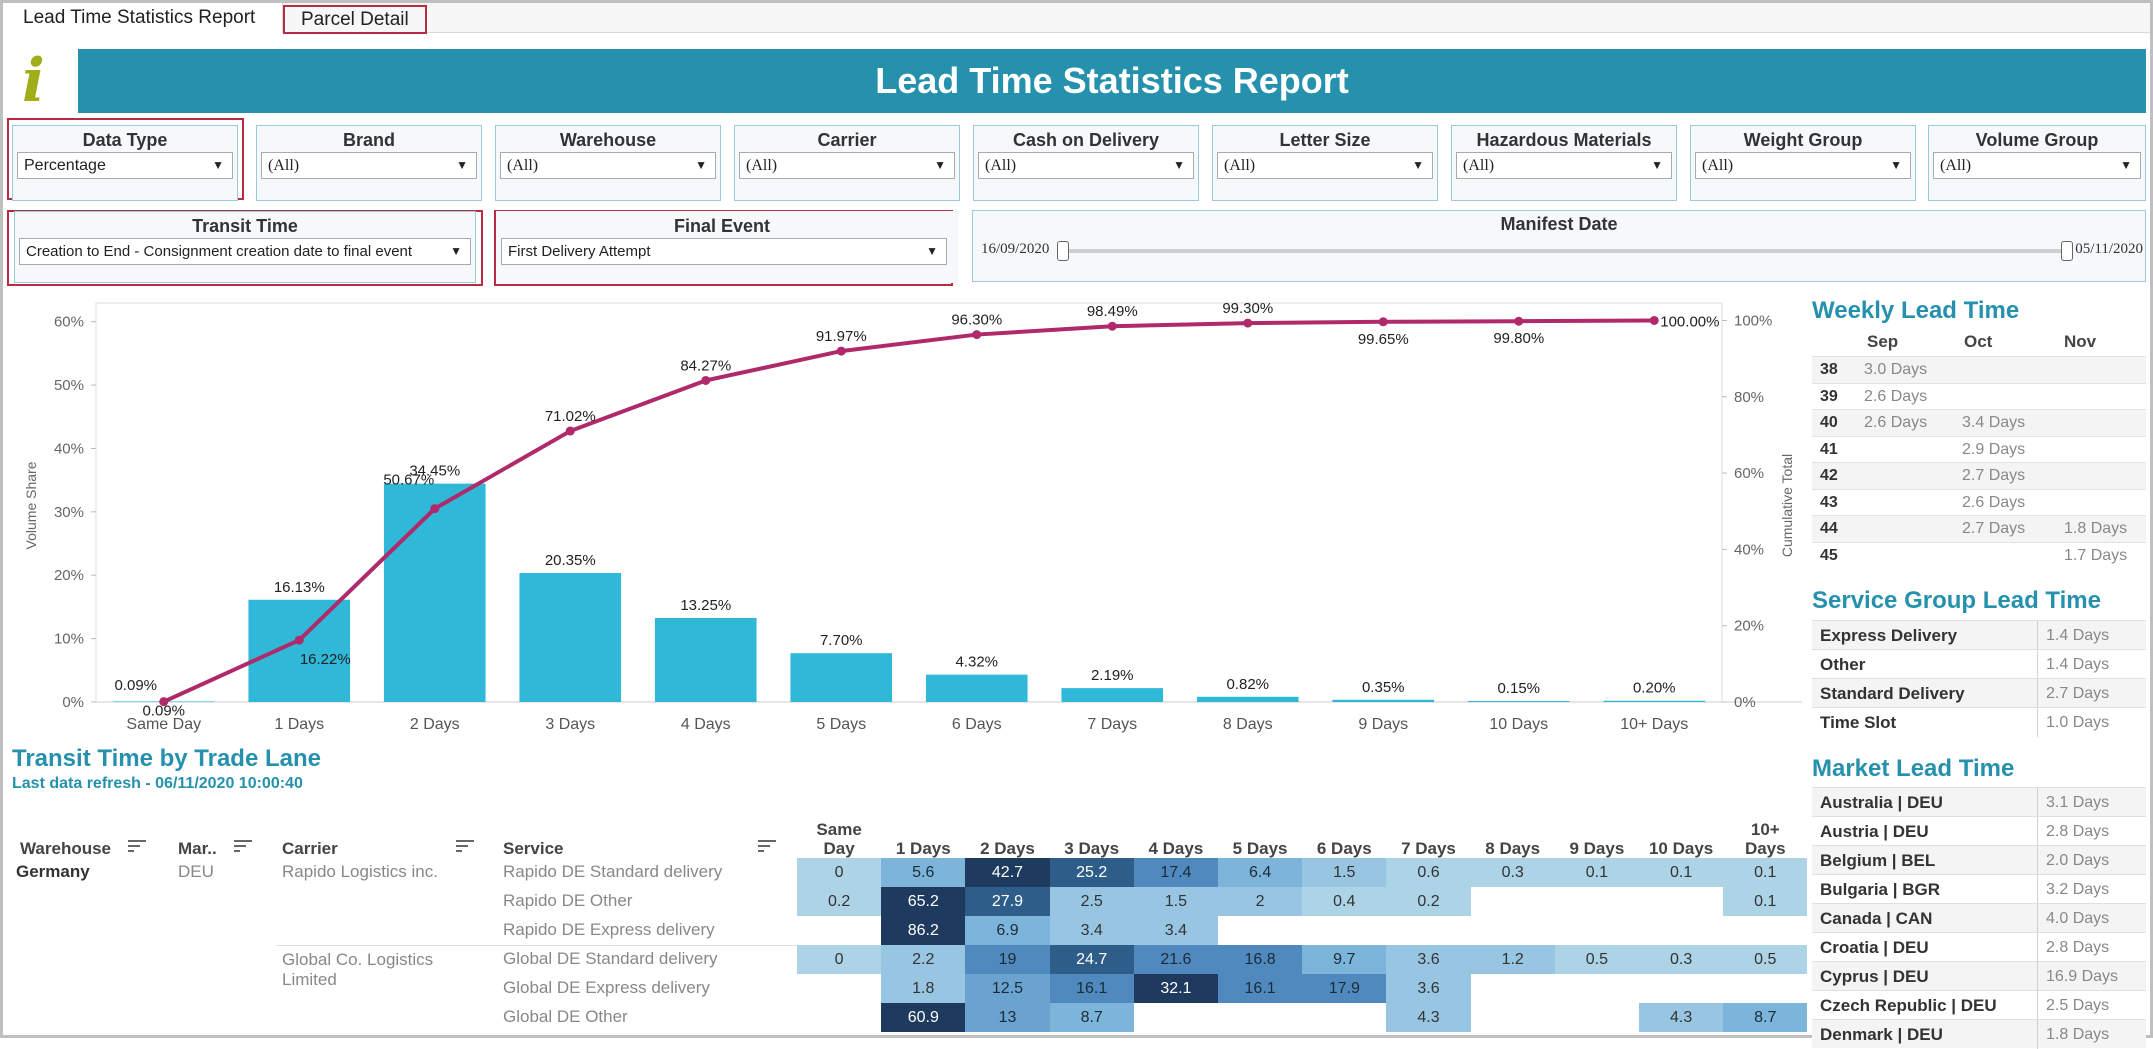 This screenshot has width=2153, height=1049. Describe the element at coordinates (923, 988) in the screenshot. I see `heatmap-cell: 1.8` at that location.